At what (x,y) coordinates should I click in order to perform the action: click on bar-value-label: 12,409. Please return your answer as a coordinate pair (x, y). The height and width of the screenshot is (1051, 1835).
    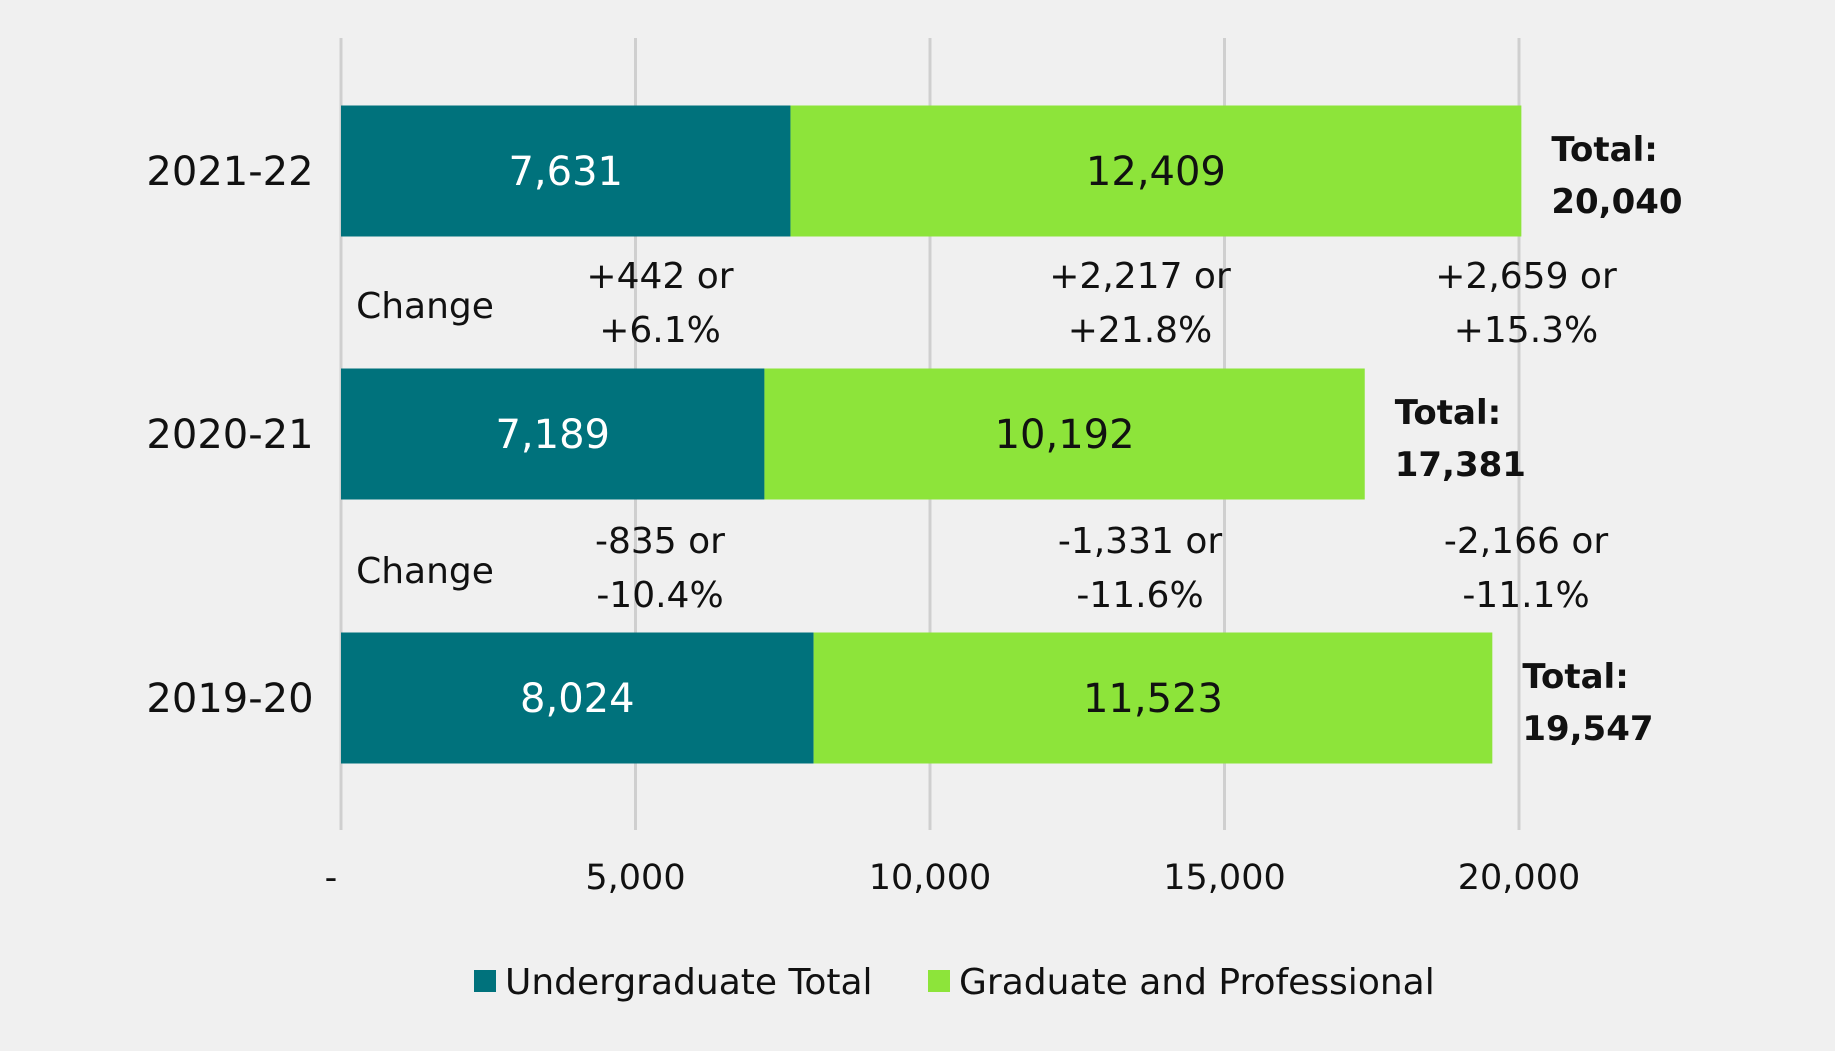
    Looking at the image, I should click on (1156, 172).